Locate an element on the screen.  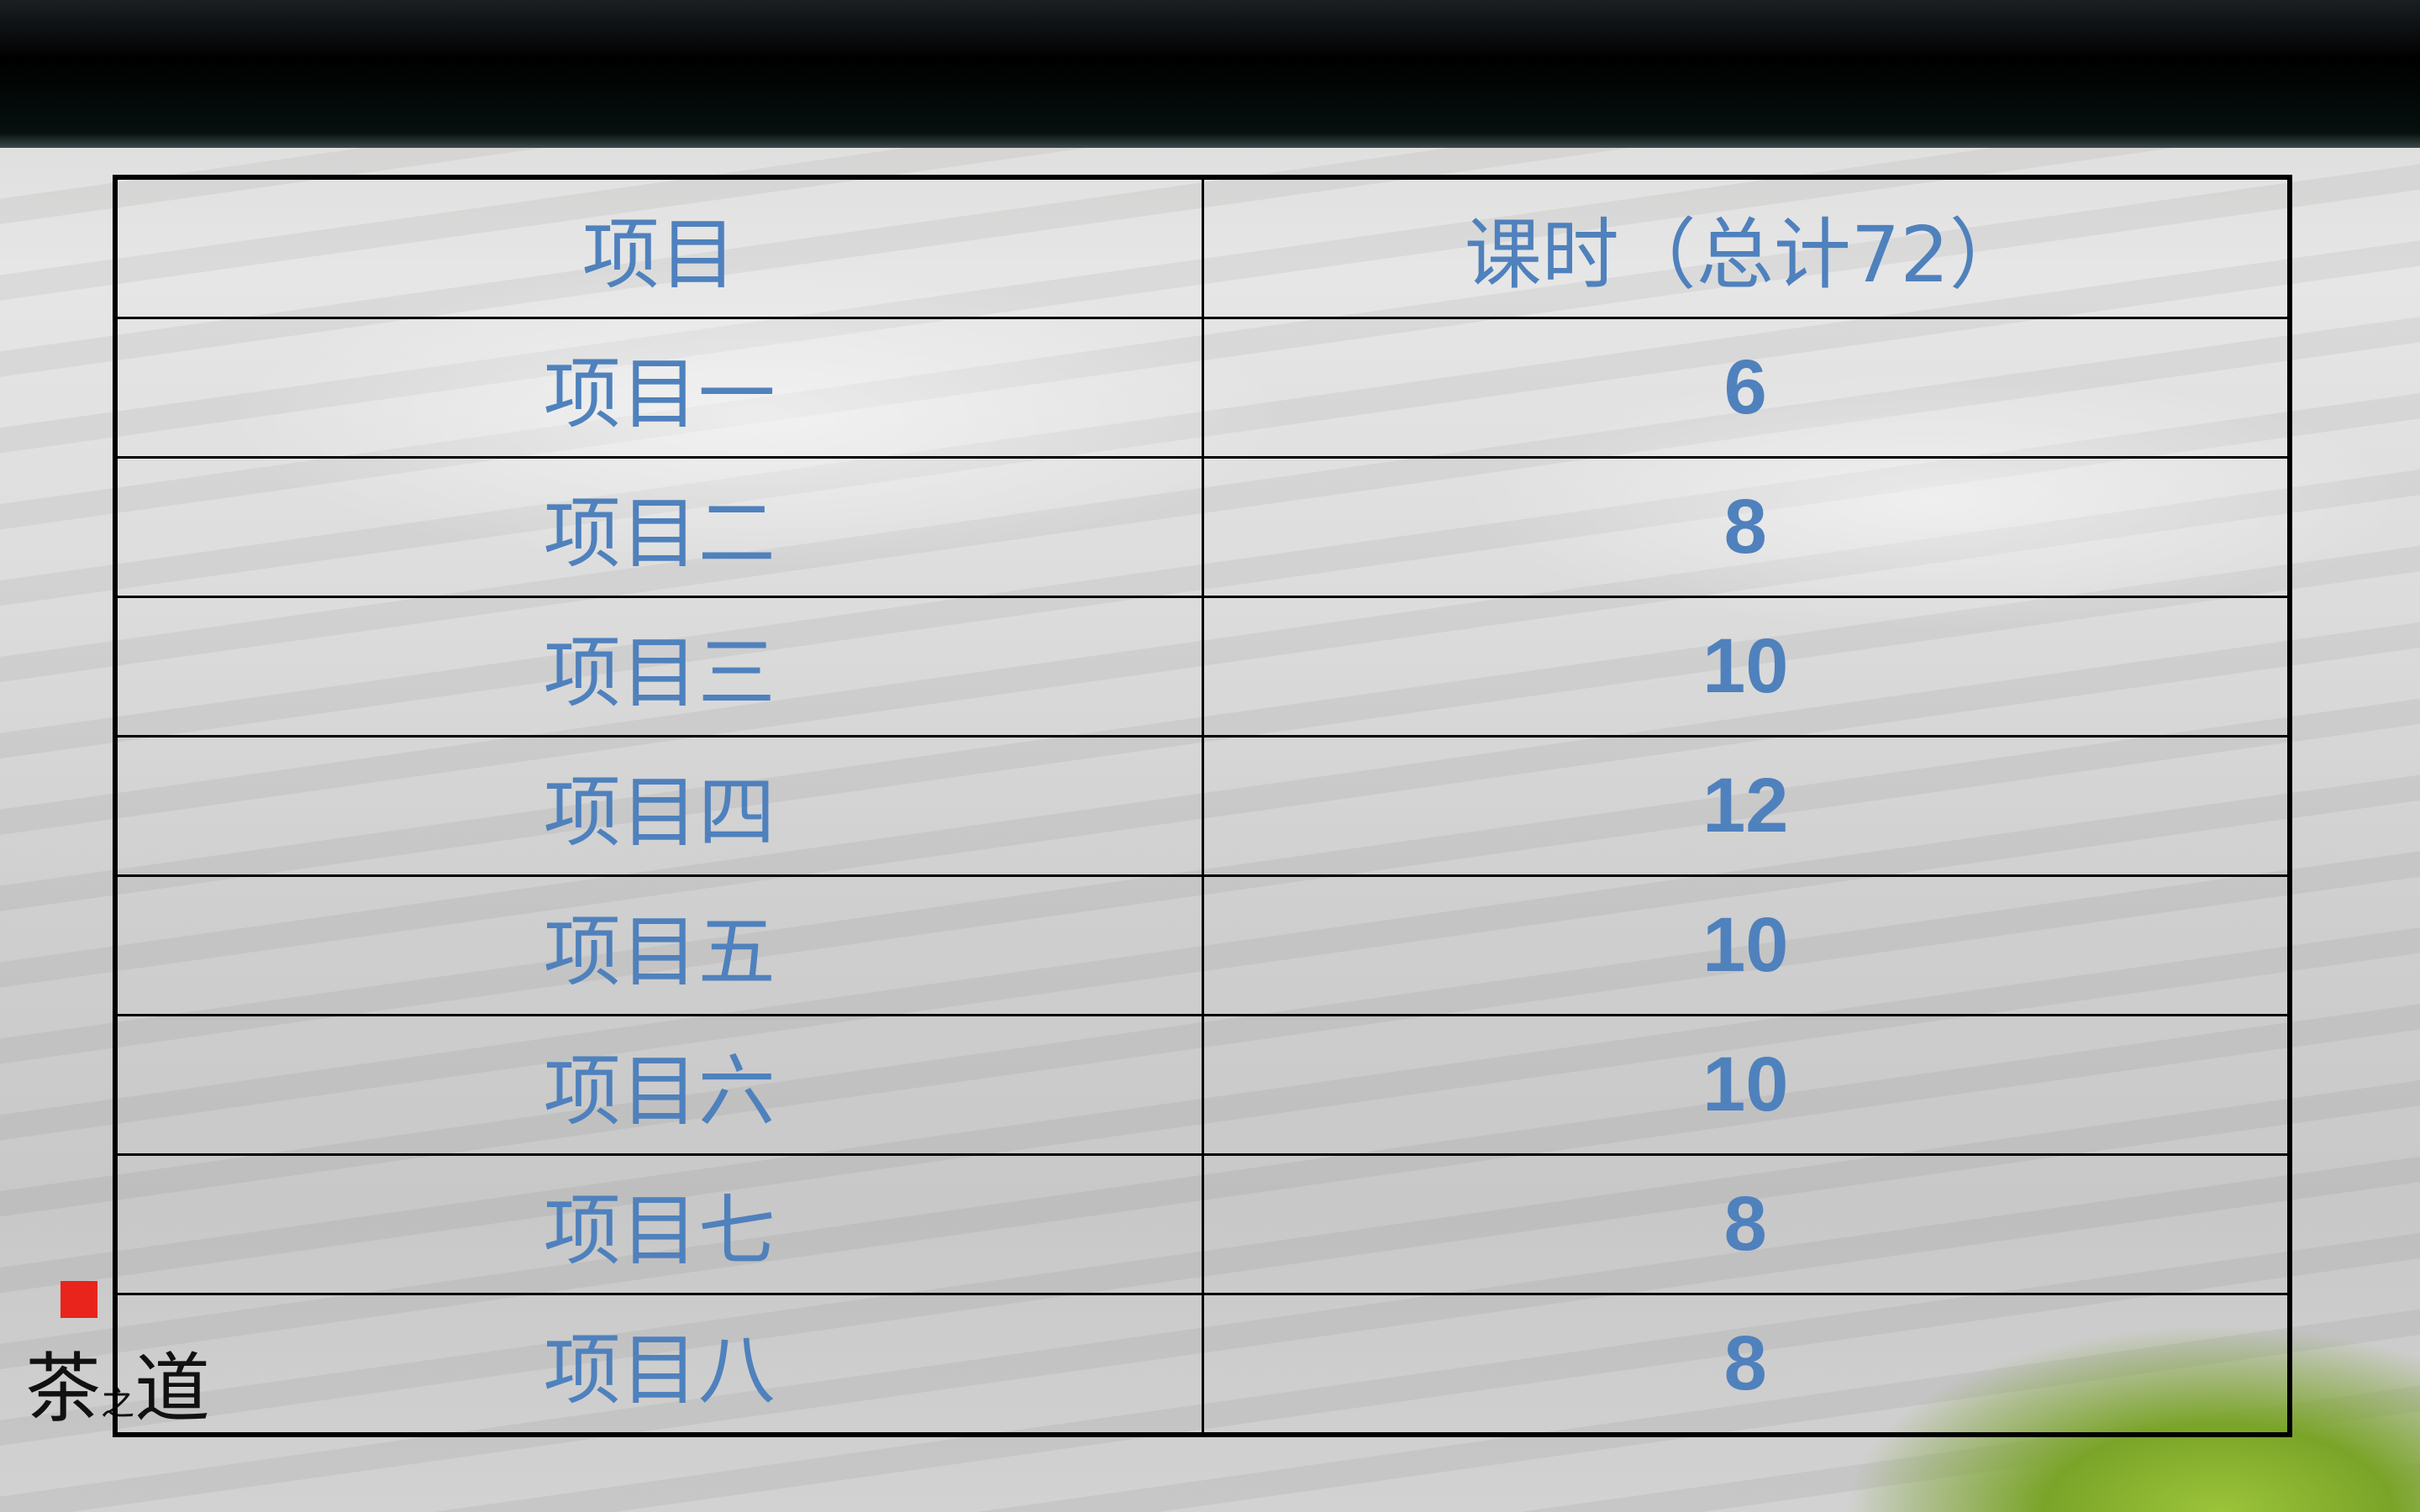
item-cell: 项目二 is located at coordinates (658, 527).